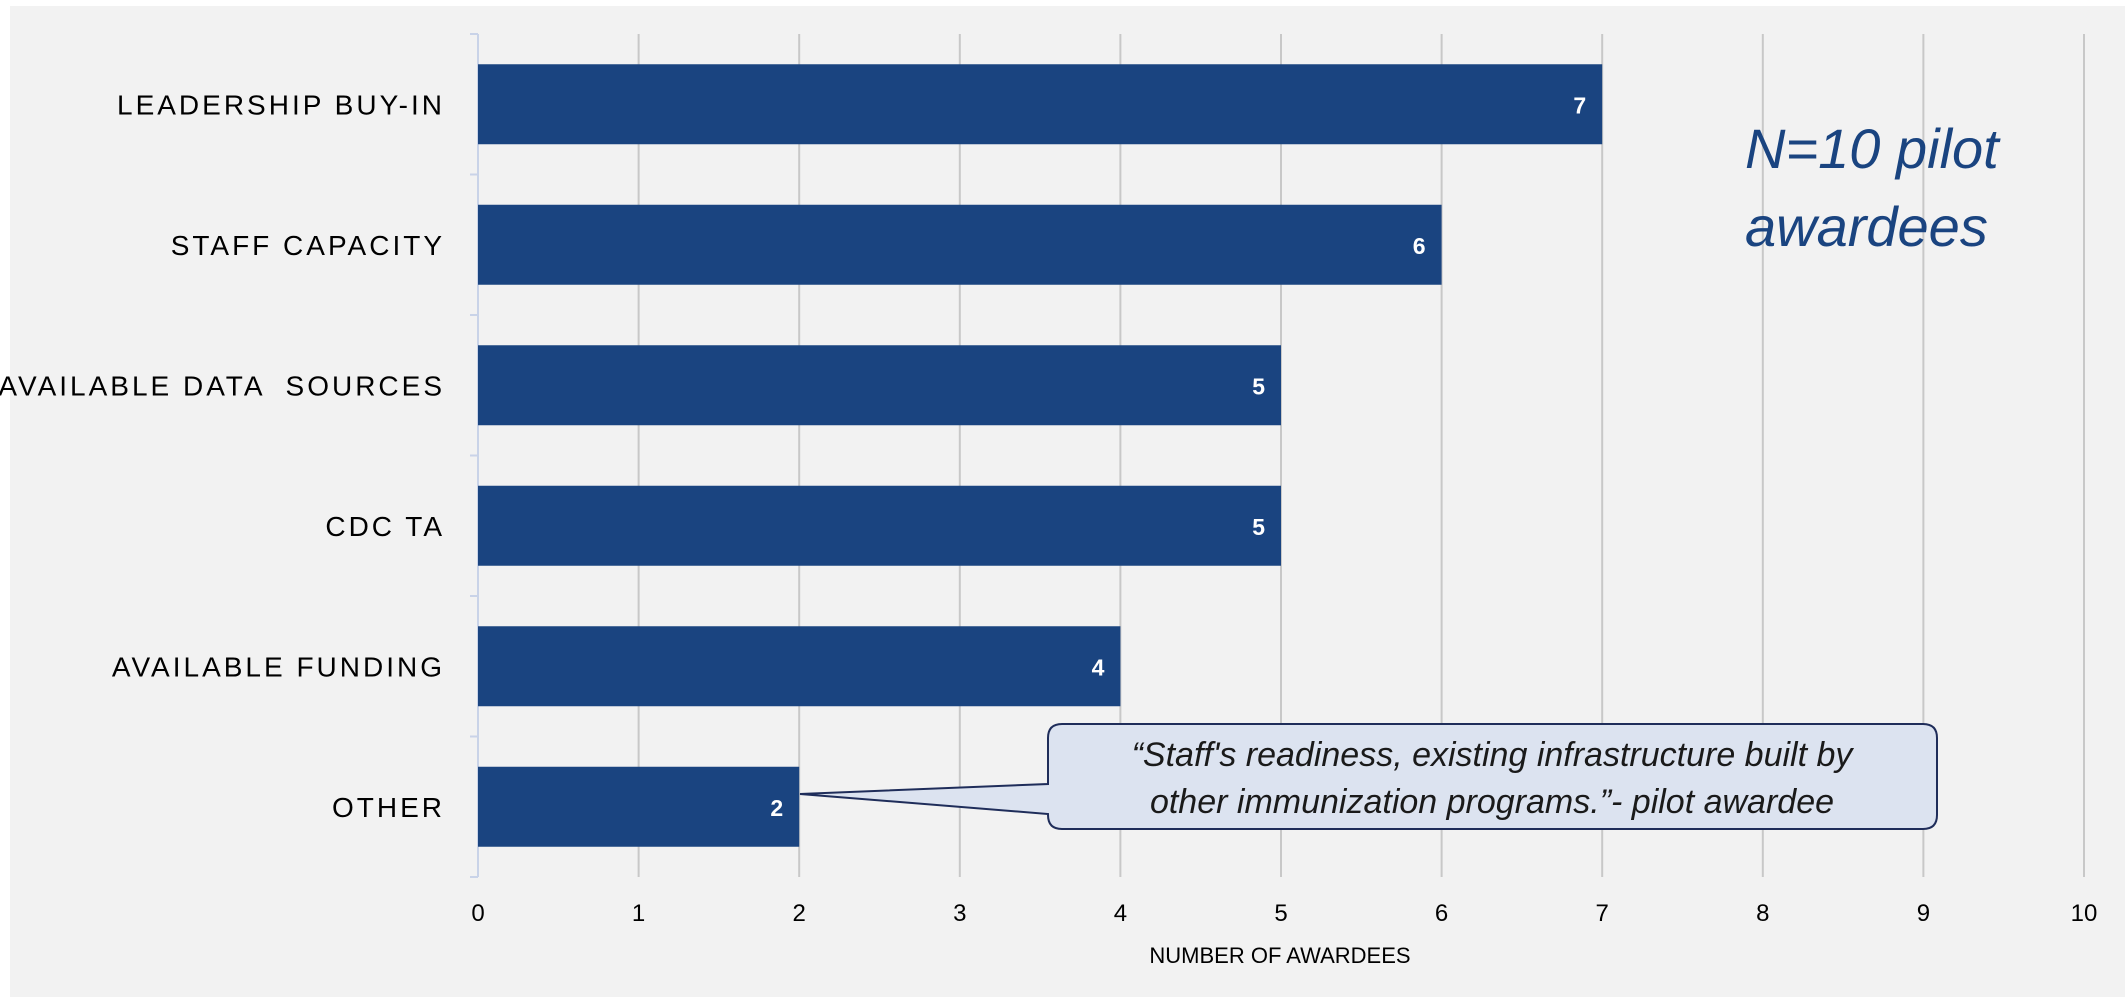 The width and height of the screenshot is (2125, 997). I want to click on data-label-available-funding: 4, so click(1098, 667).